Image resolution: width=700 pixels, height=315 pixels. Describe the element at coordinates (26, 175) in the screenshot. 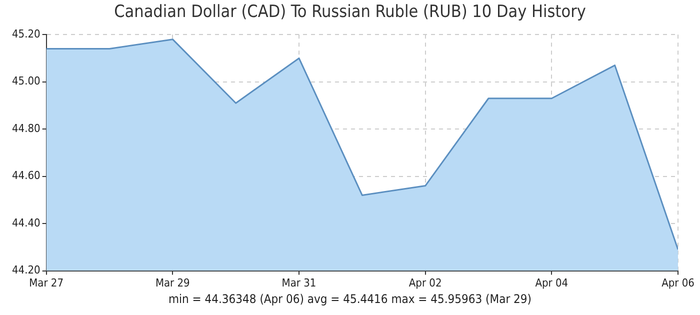

I see `y-tick-label: 44.60` at that location.